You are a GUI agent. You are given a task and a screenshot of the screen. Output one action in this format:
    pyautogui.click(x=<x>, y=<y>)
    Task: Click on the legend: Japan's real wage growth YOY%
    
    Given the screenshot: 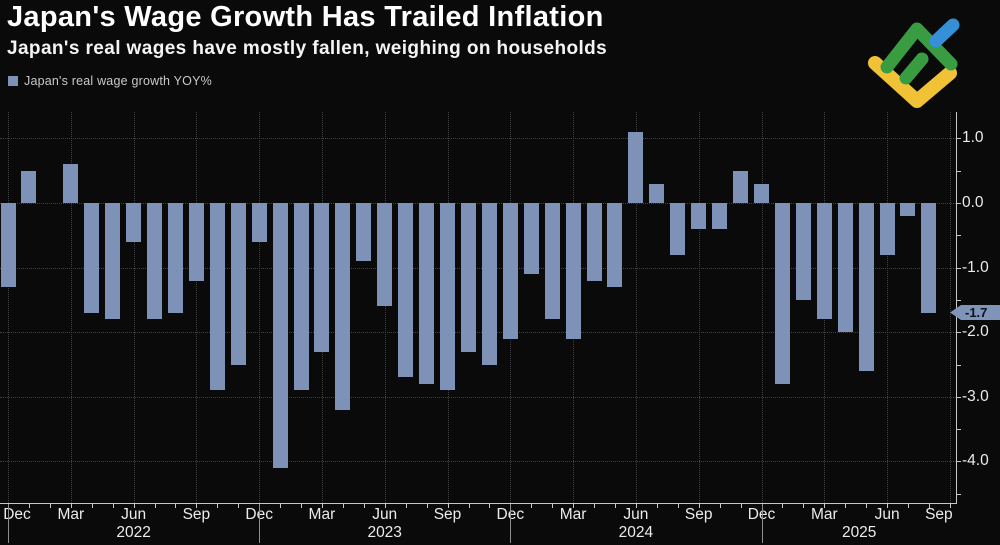 What is the action you would take?
    pyautogui.click(x=110, y=81)
    